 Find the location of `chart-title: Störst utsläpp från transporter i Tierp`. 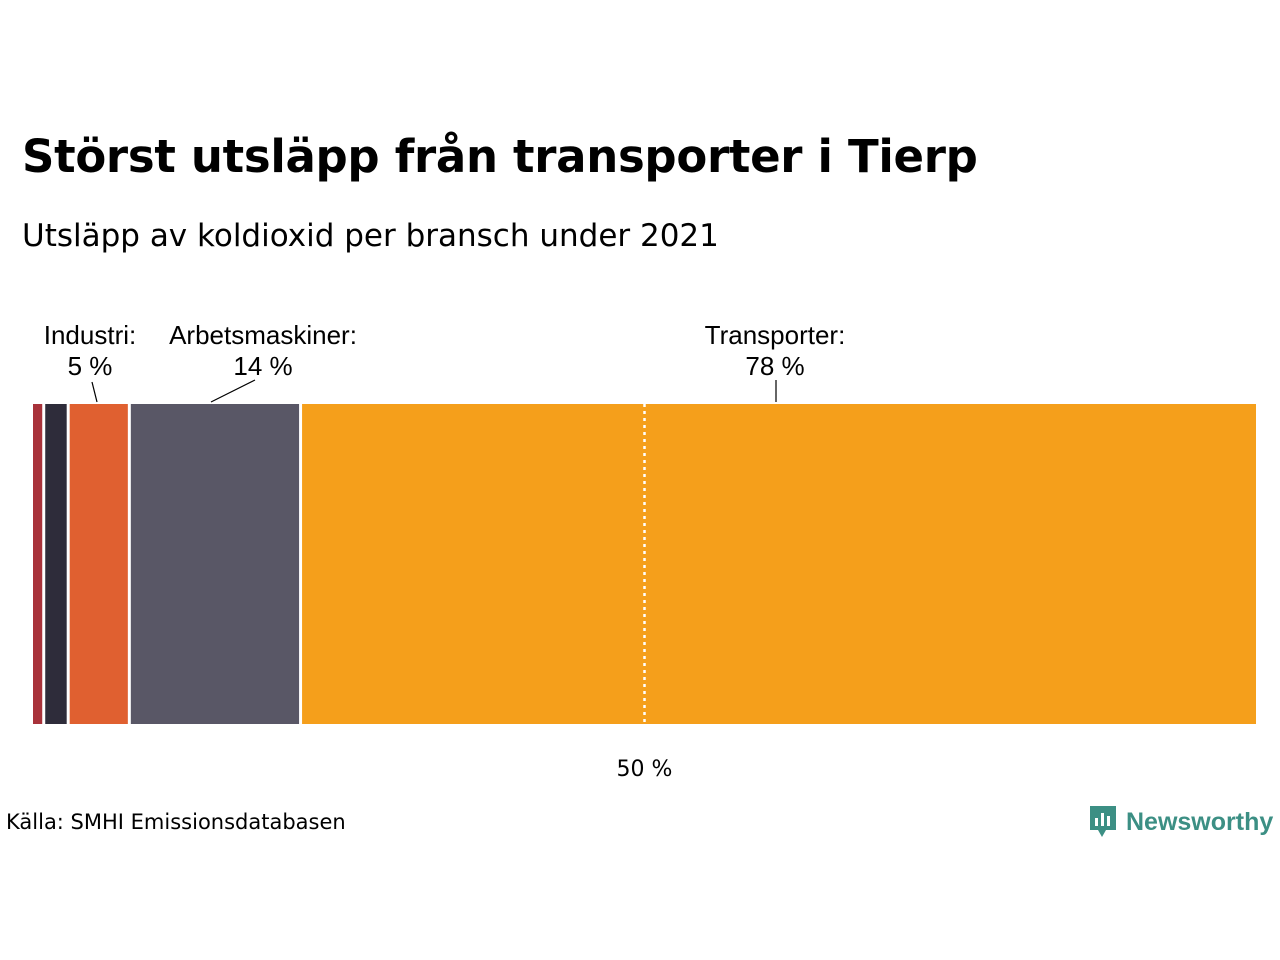

chart-title: Störst utsläpp från transporter i Tierp is located at coordinates (500, 156).